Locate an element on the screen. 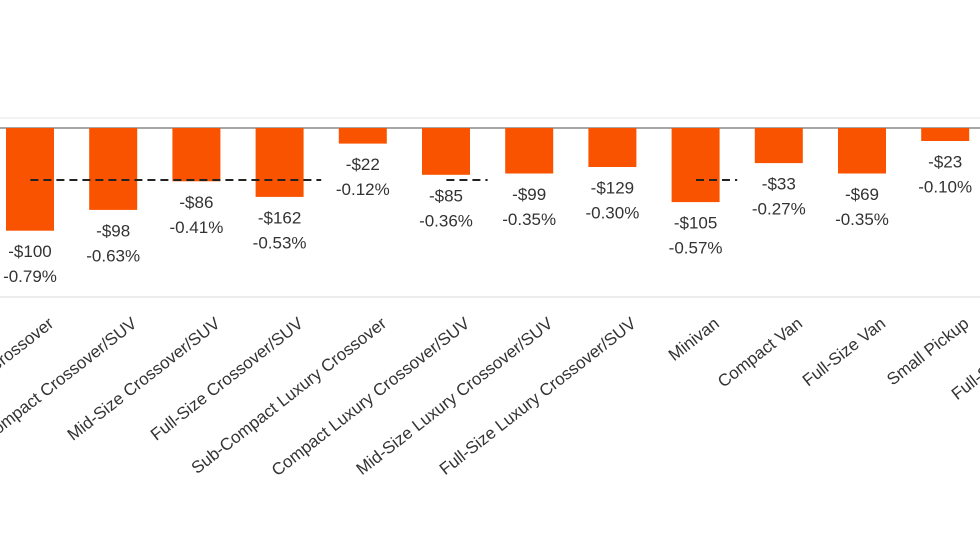  value-label: -0.53% is located at coordinates (280, 242).